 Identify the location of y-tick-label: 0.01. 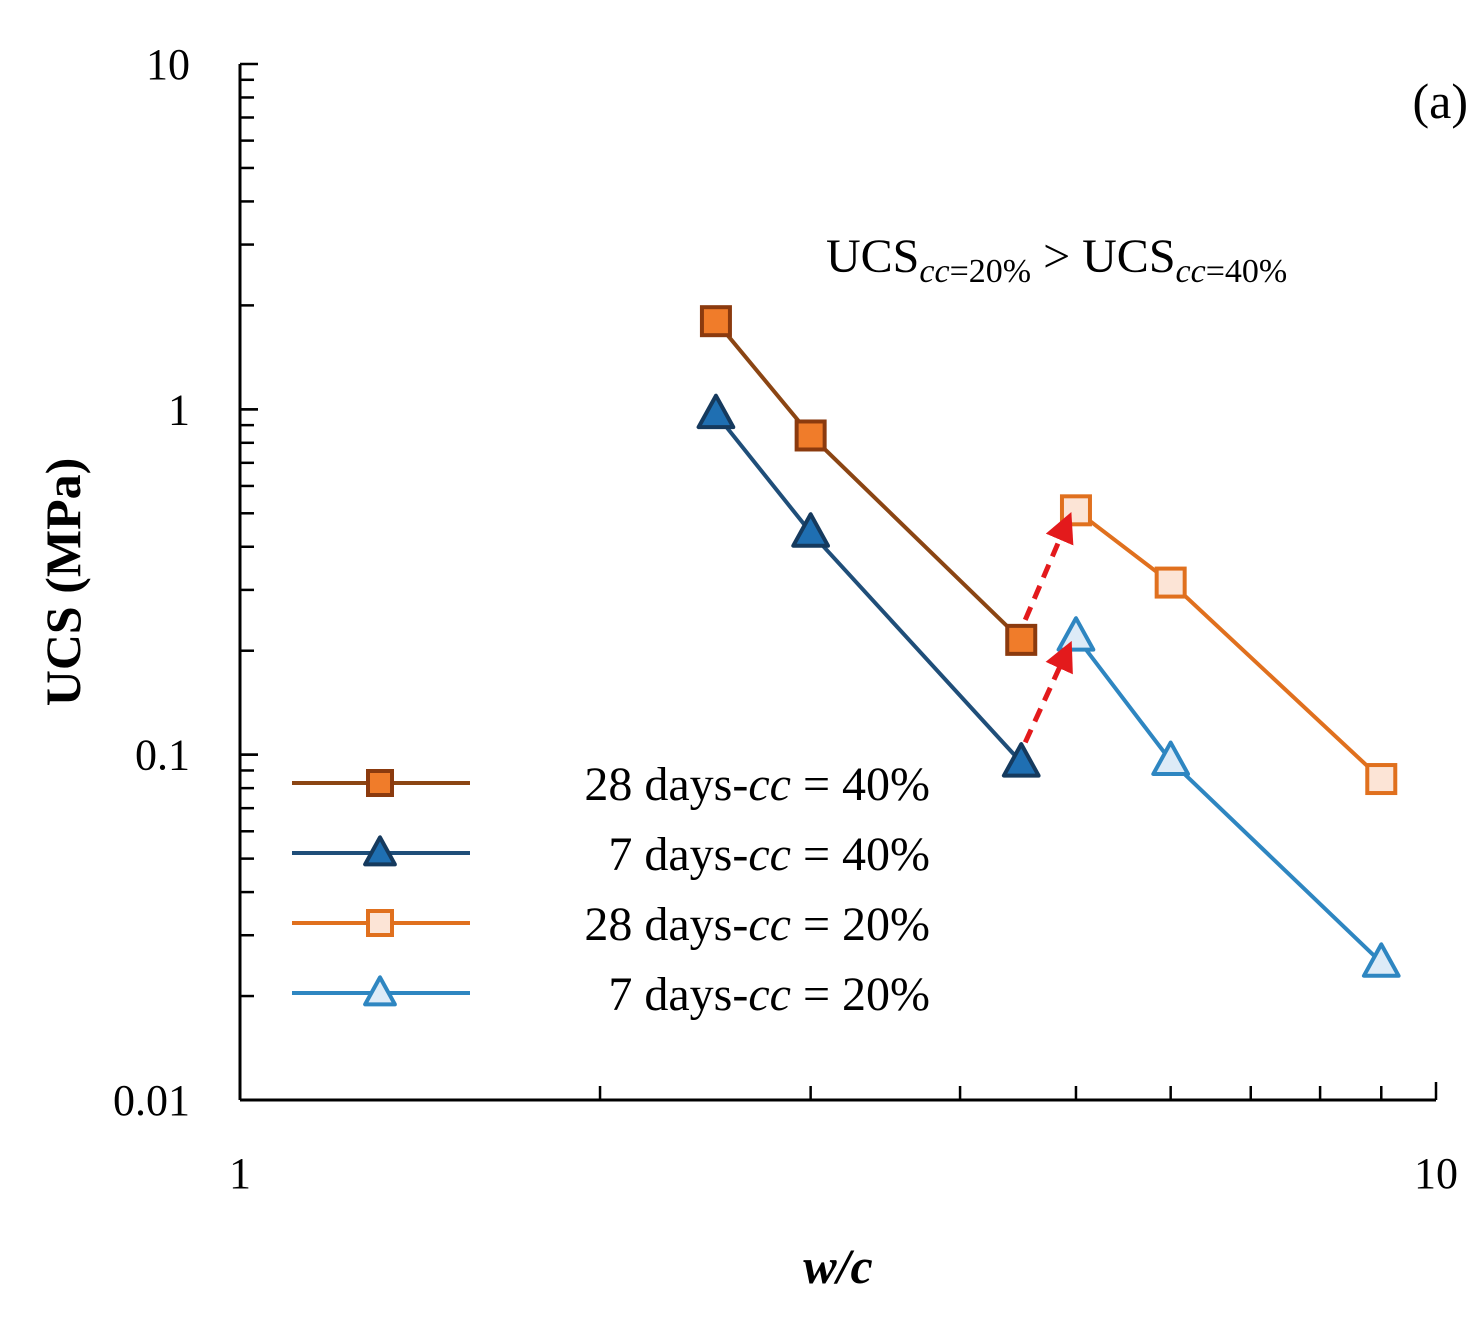
(151, 1100).